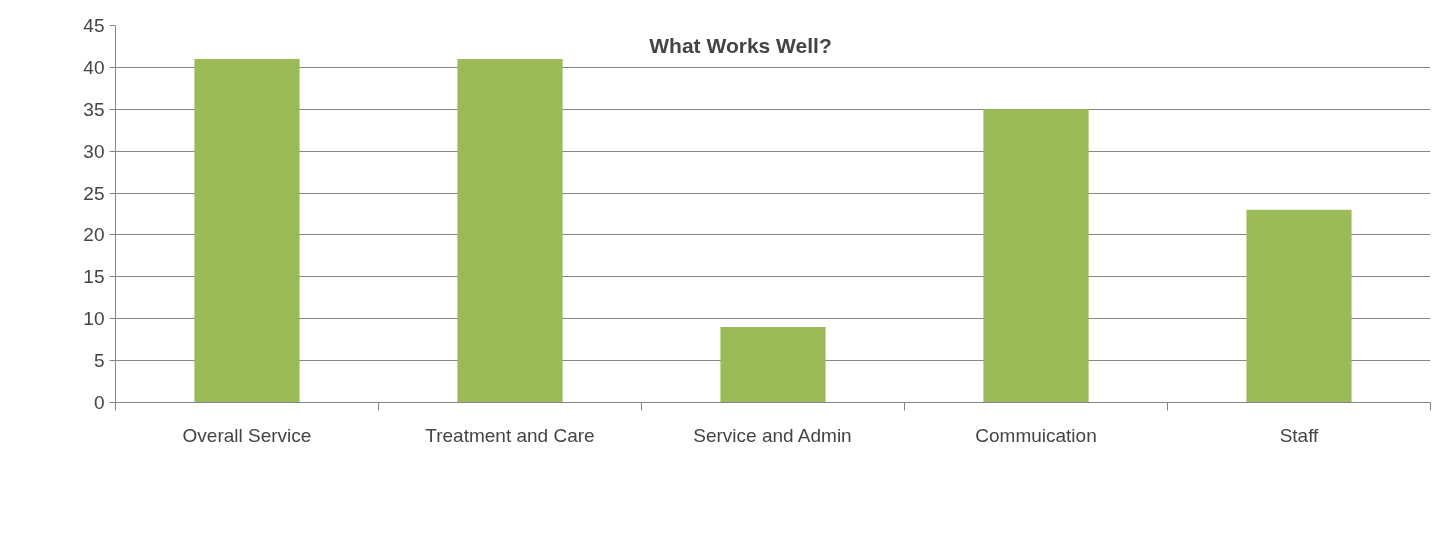 The width and height of the screenshot is (1443, 539). Describe the element at coordinates (99, 361) in the screenshot. I see `y-tick-label: 5` at that location.